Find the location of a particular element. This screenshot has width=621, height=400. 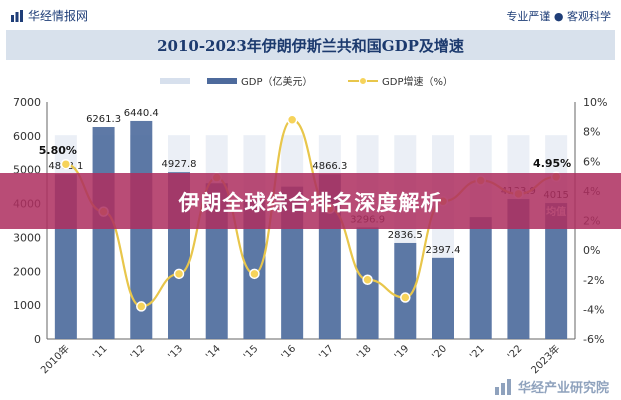

x-tick-label: '18 is located at coordinates (364, 352).